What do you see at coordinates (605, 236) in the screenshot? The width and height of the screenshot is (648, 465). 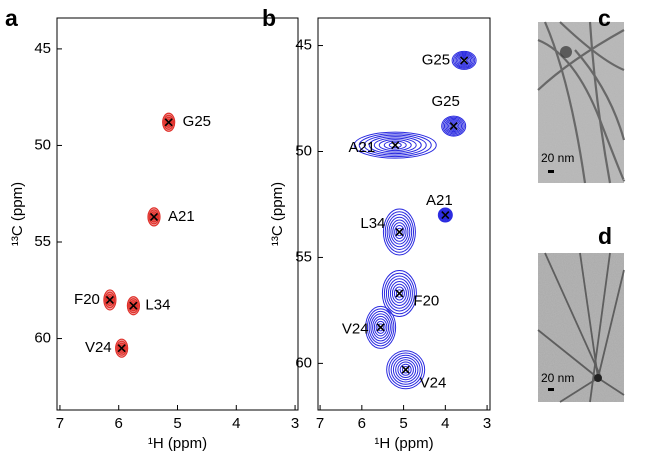 I see `panel-label: d` at bounding box center [605, 236].